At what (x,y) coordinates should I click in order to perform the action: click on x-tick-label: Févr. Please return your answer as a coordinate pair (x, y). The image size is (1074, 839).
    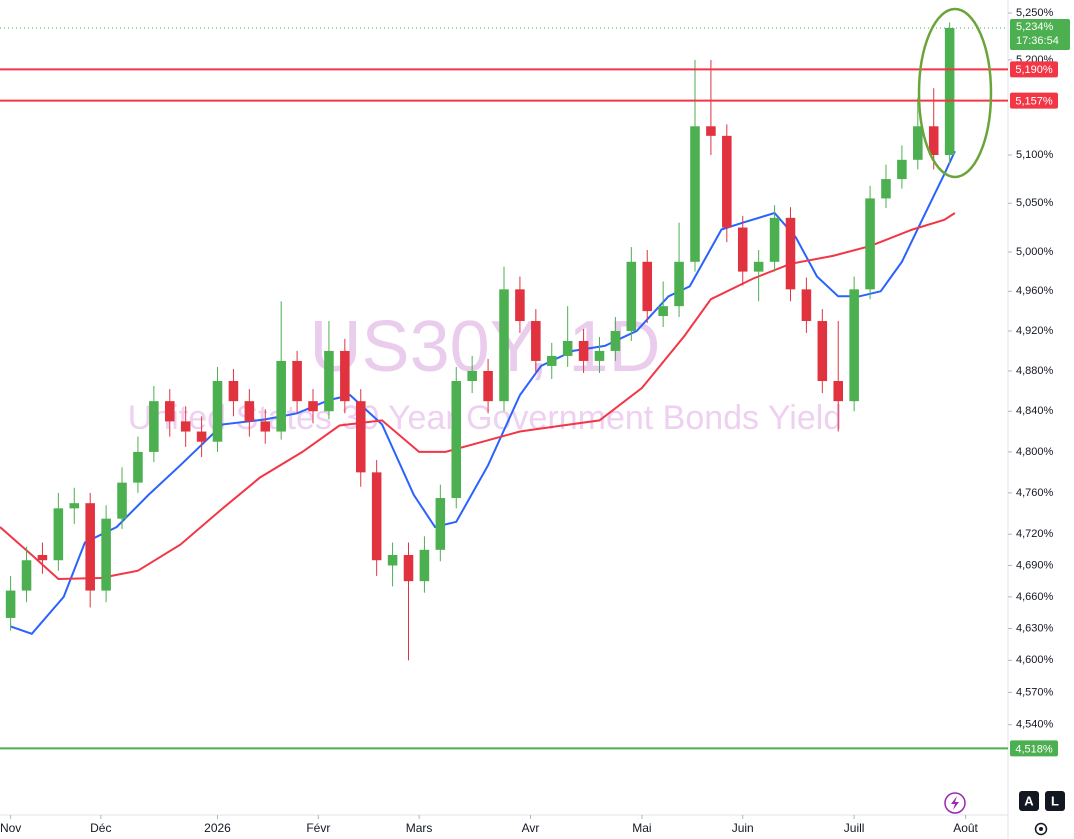
    Looking at the image, I should click on (318, 828).